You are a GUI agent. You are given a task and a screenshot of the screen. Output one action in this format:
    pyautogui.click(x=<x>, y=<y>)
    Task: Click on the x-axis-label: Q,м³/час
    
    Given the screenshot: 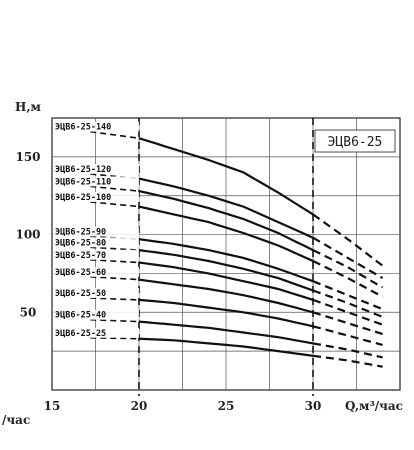 What is the action you would take?
    pyautogui.click(x=374, y=406)
    